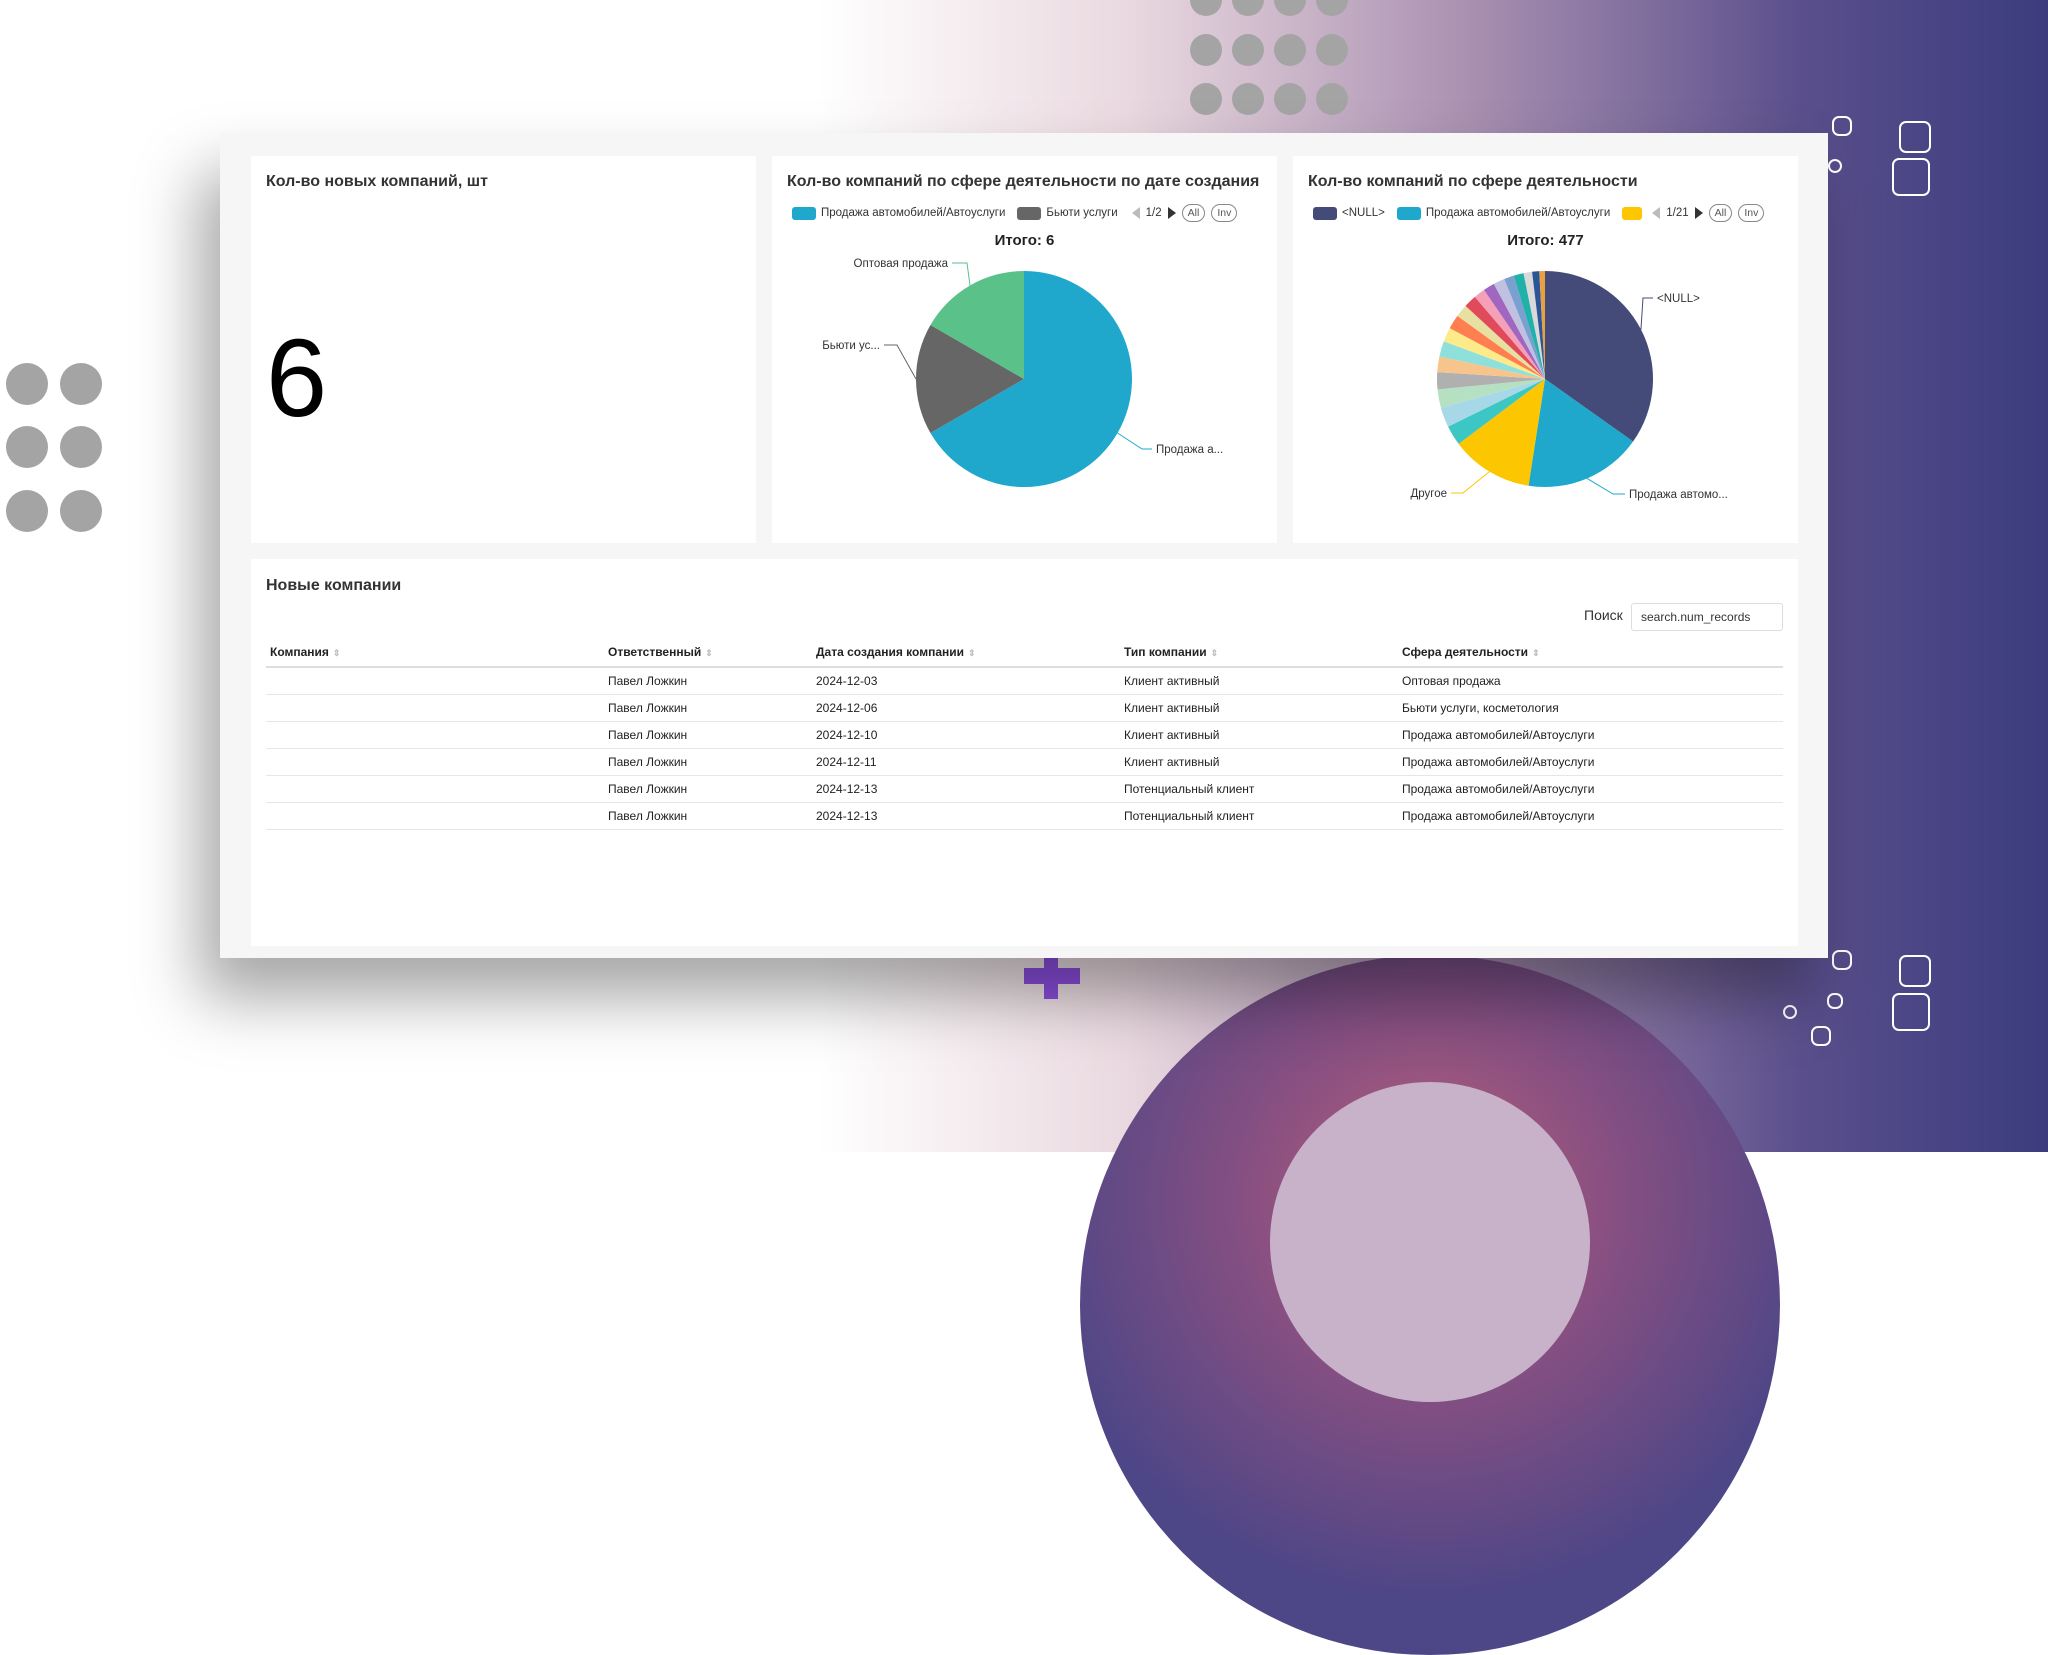  Describe the element at coordinates (1067, 213) in the screenshot. I see `legend-item: Бьюти услуги` at that location.